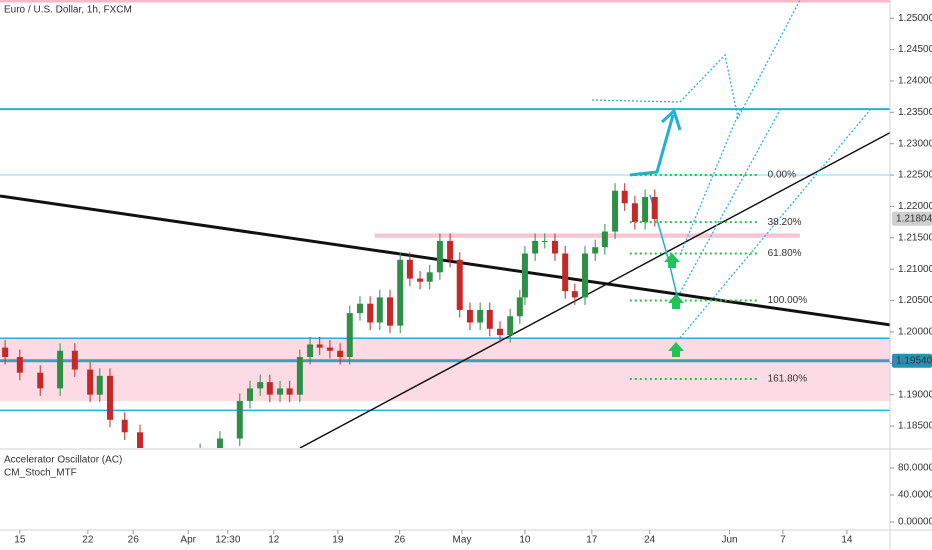 Image resolution: width=932 pixels, height=550 pixels. I want to click on x-tick-label: 26, so click(400, 540).